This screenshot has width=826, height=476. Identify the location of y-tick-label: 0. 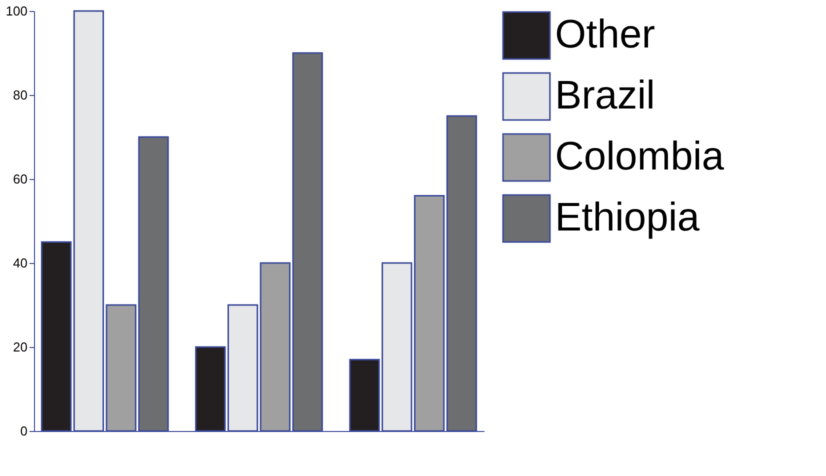
(24, 431).